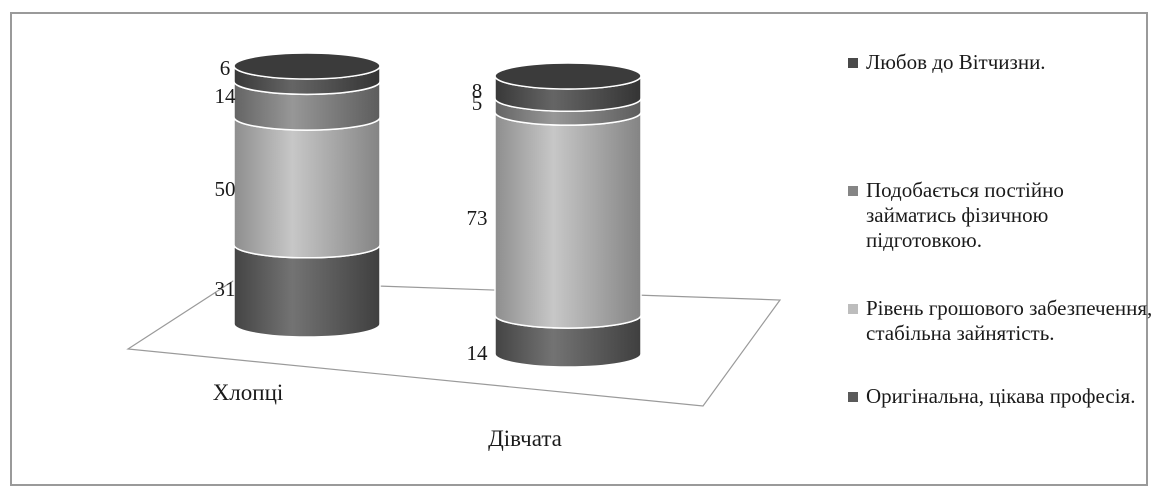 This screenshot has height=500, width=1160. I want to click on legend-label: Любов до Вітчизни., so click(956, 62).